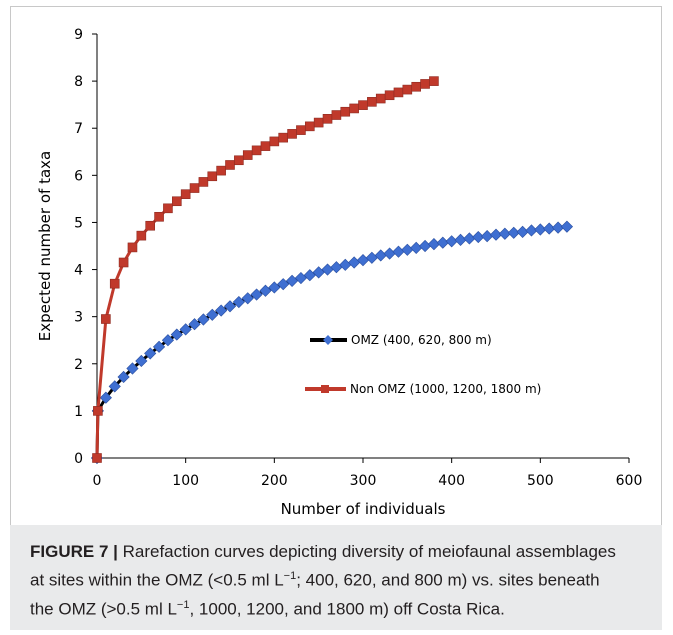 The width and height of the screenshot is (673, 635). I want to click on y-tick-label: 7, so click(78, 129).